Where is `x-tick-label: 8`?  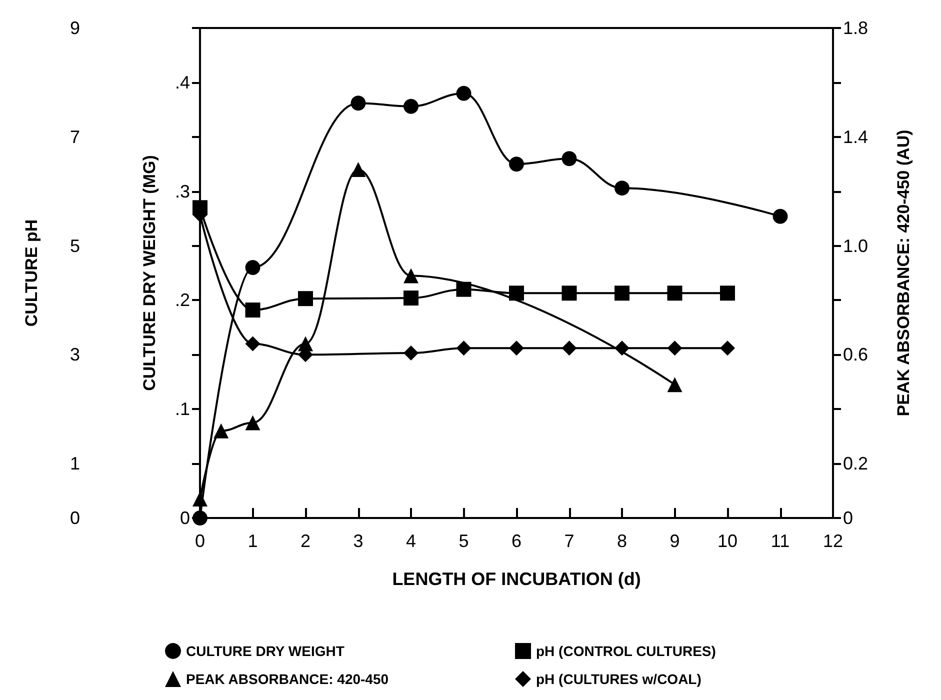 x-tick-label: 8 is located at coordinates (622, 541).